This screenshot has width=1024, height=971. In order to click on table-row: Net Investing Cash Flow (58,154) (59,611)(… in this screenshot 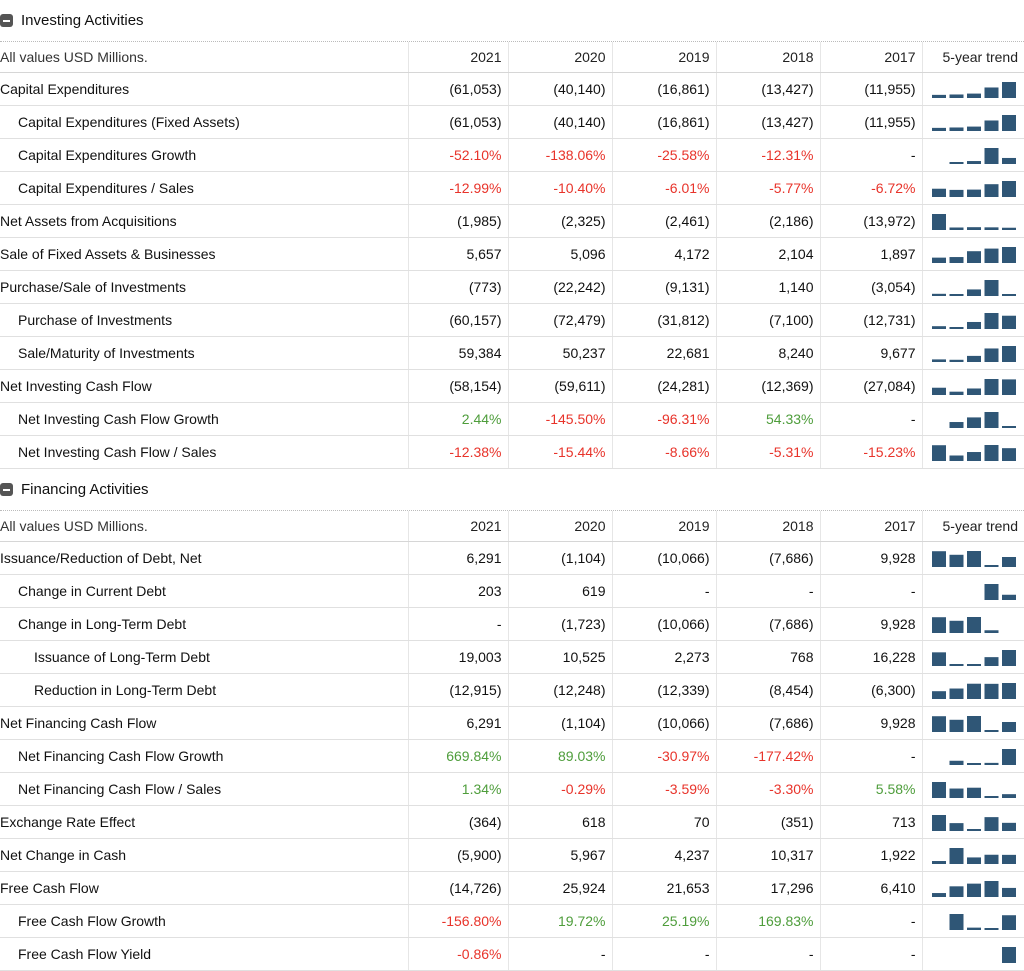, I will do `click(512, 386)`.